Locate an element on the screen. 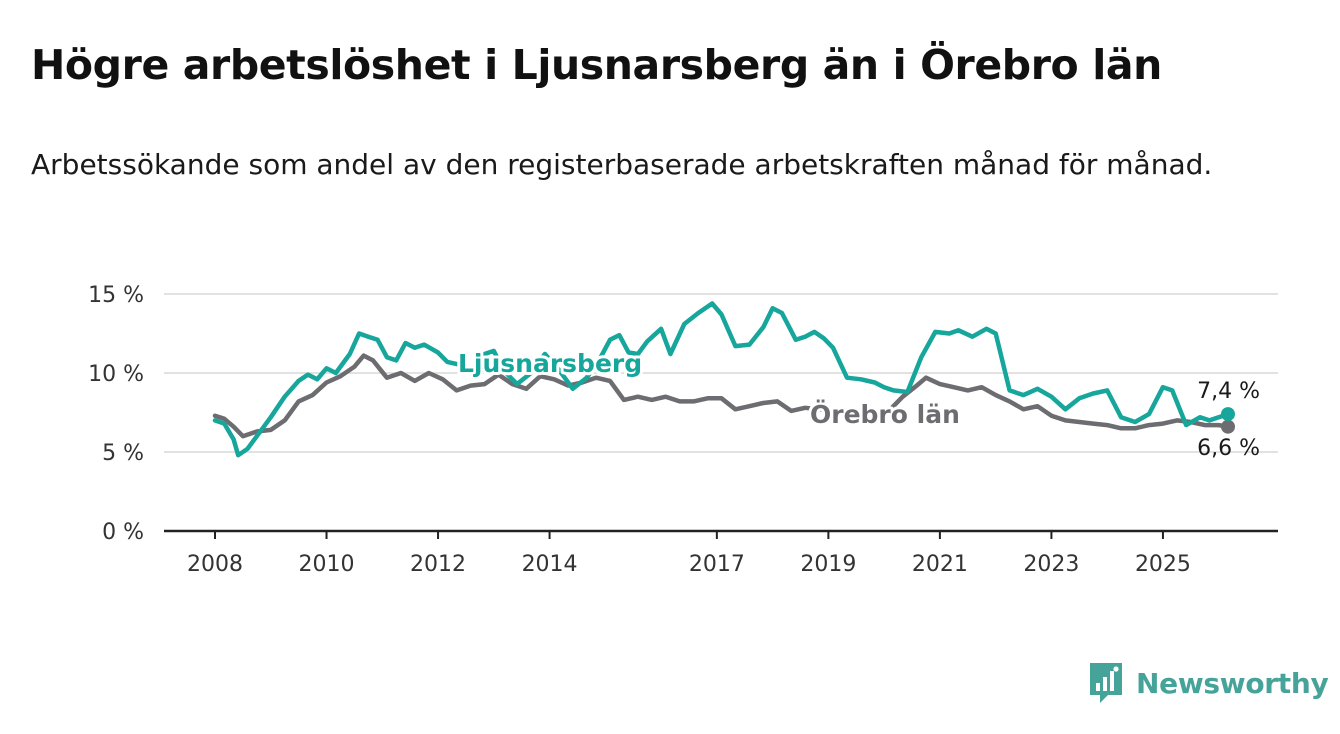  x-tick-label: 2025 is located at coordinates (1163, 564).